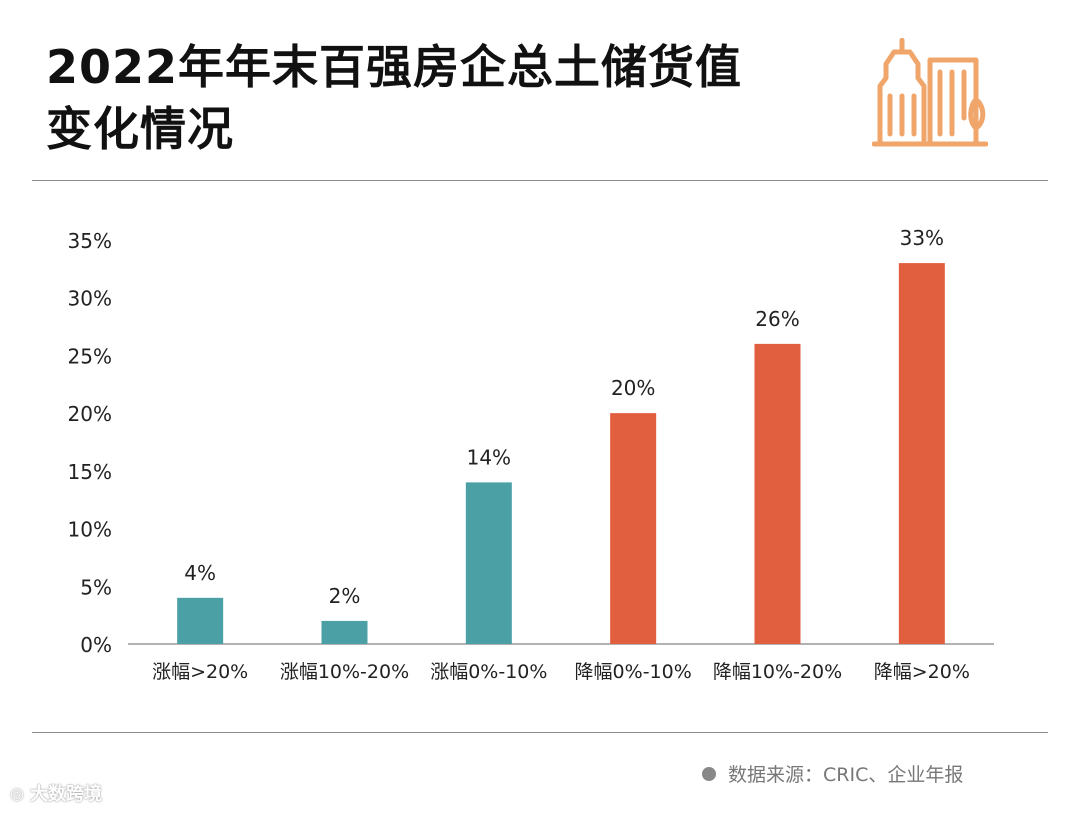  What do you see at coordinates (65, 794) in the screenshot?
I see `watermark-text: 大数跨境` at bounding box center [65, 794].